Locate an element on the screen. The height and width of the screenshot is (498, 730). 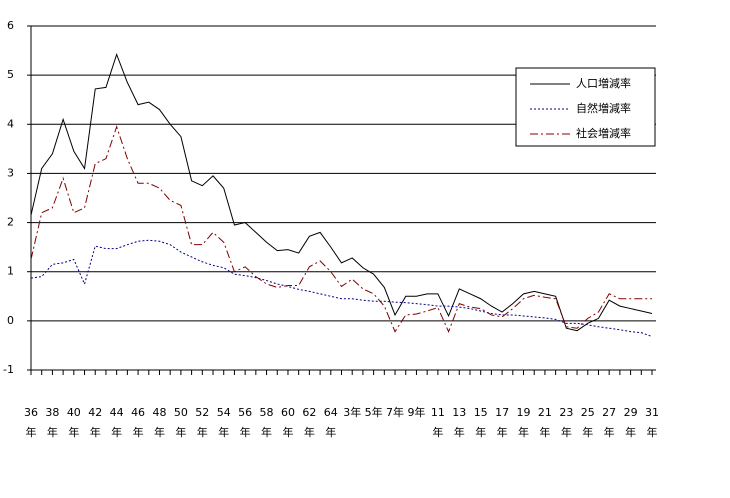
x-tick-label: 15年 is located at coordinates (480, 422).